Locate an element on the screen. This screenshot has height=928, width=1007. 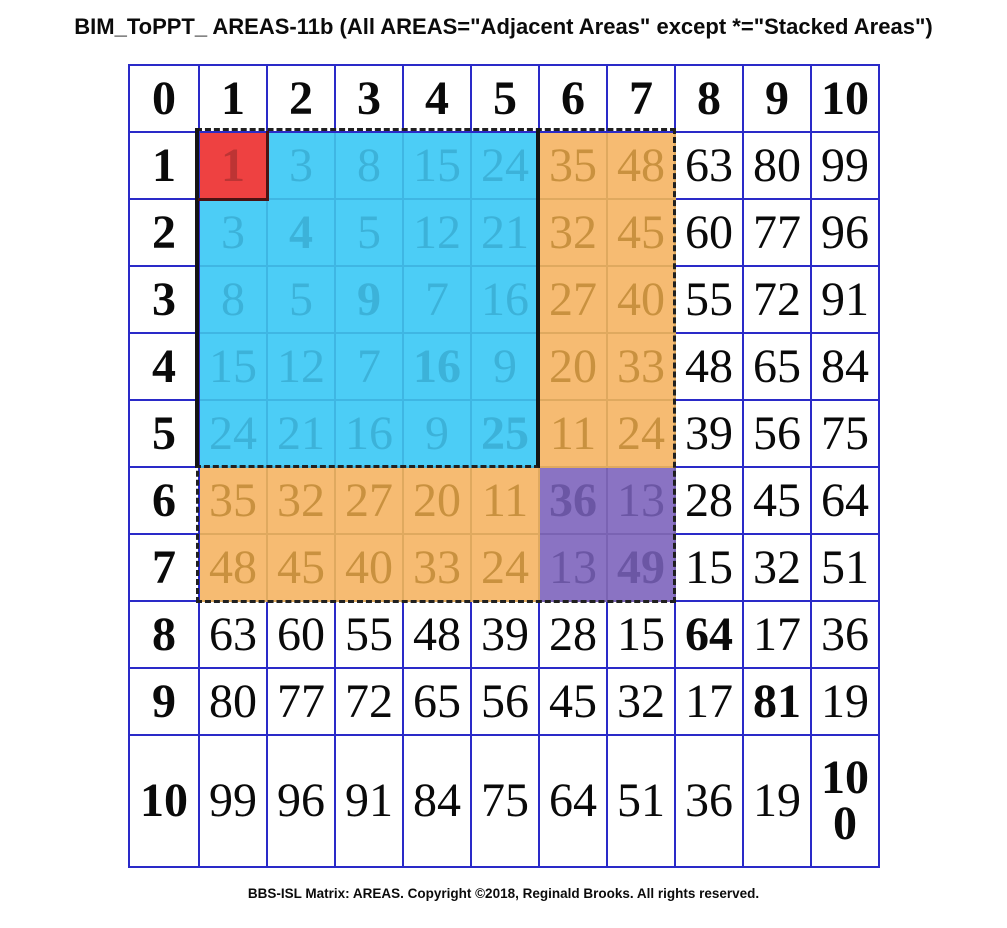
value-cell-adjacent-area-cyan: 4 is located at coordinates (301, 232).